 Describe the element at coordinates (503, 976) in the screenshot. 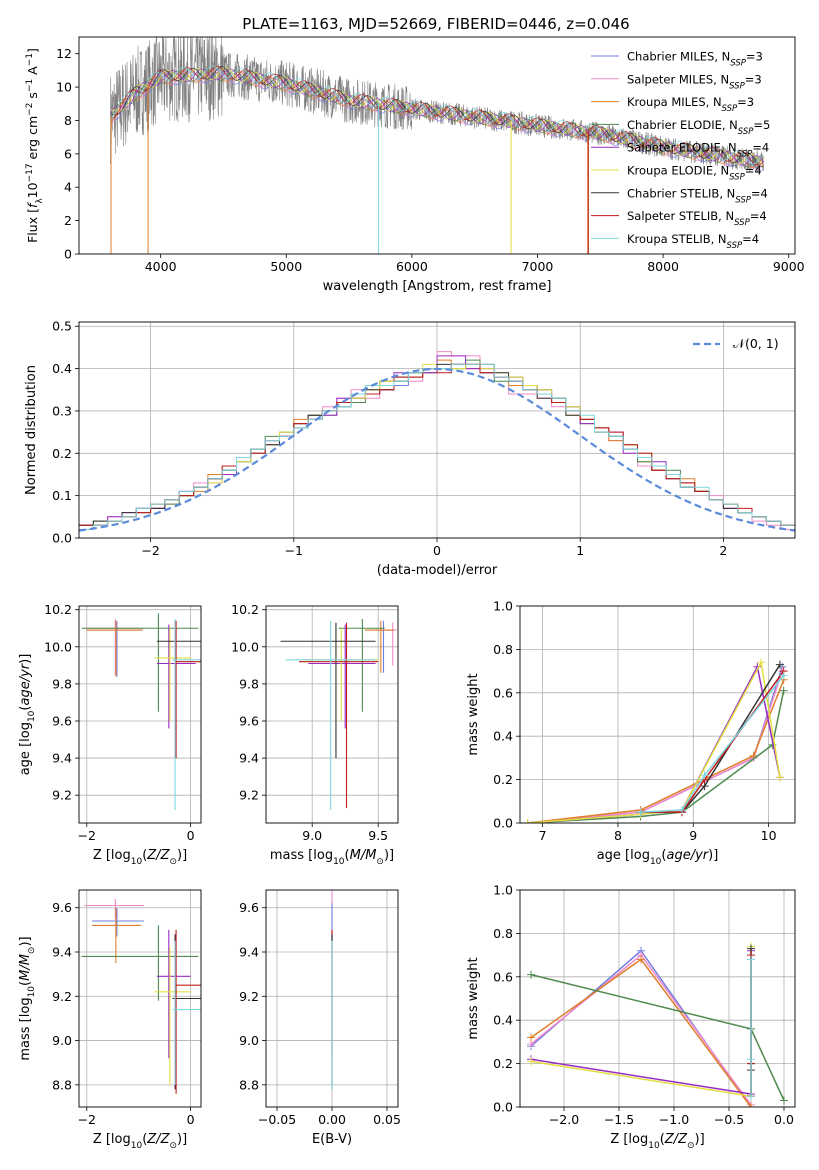

I see `y-tick-label: 0.6` at that location.